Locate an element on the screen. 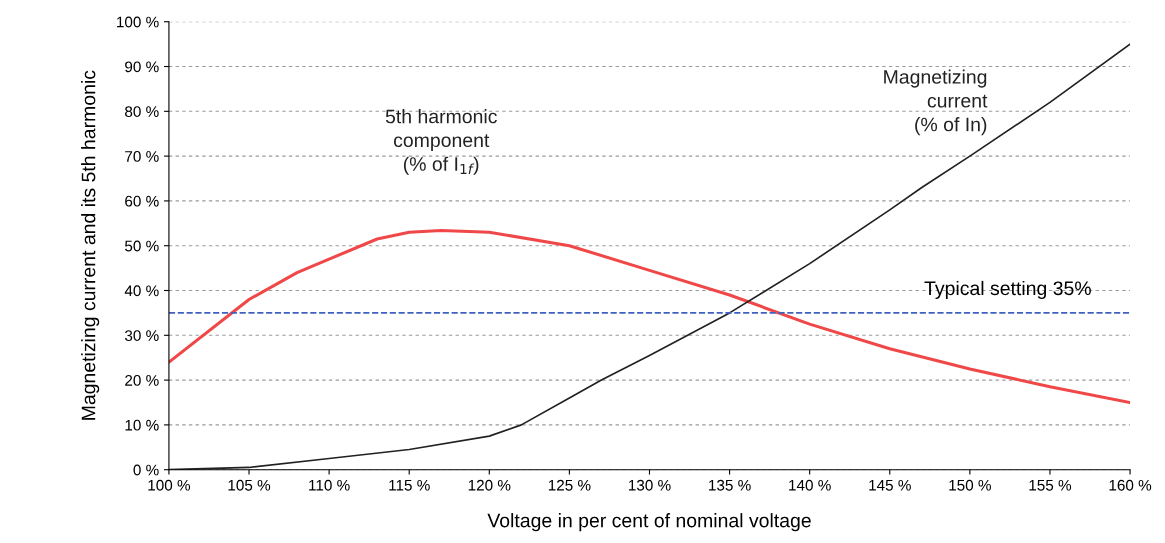 The height and width of the screenshot is (543, 1165). x-axis-title: Voltage in per cent of nominal voltage is located at coordinates (649, 522).